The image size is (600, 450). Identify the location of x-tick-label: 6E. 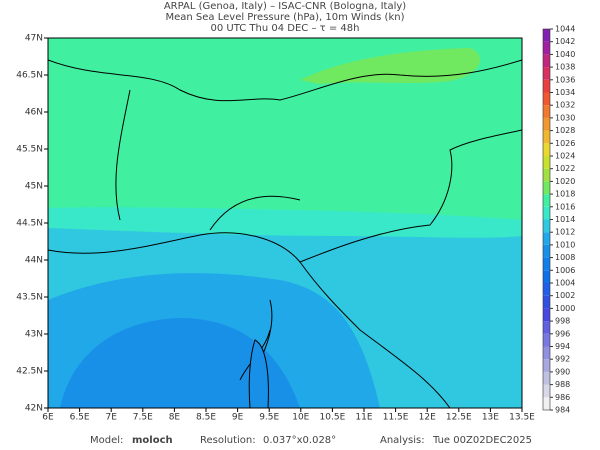
(48, 418).